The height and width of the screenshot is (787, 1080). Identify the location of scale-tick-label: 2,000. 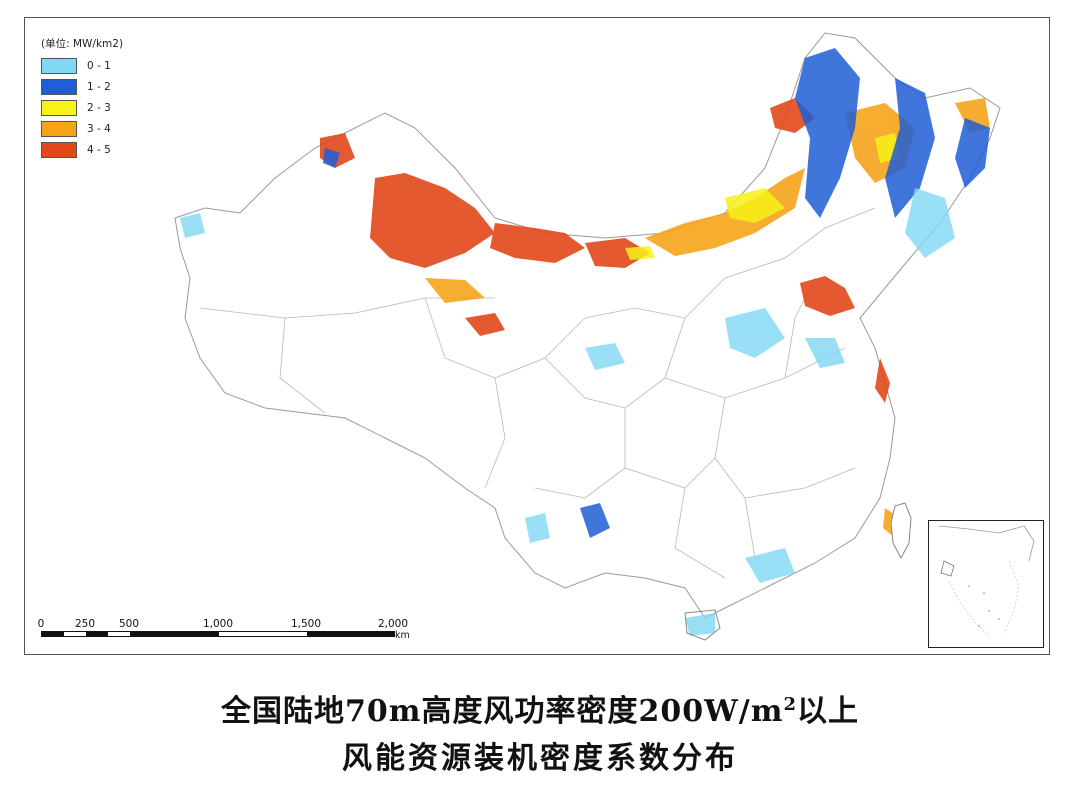
(393, 624).